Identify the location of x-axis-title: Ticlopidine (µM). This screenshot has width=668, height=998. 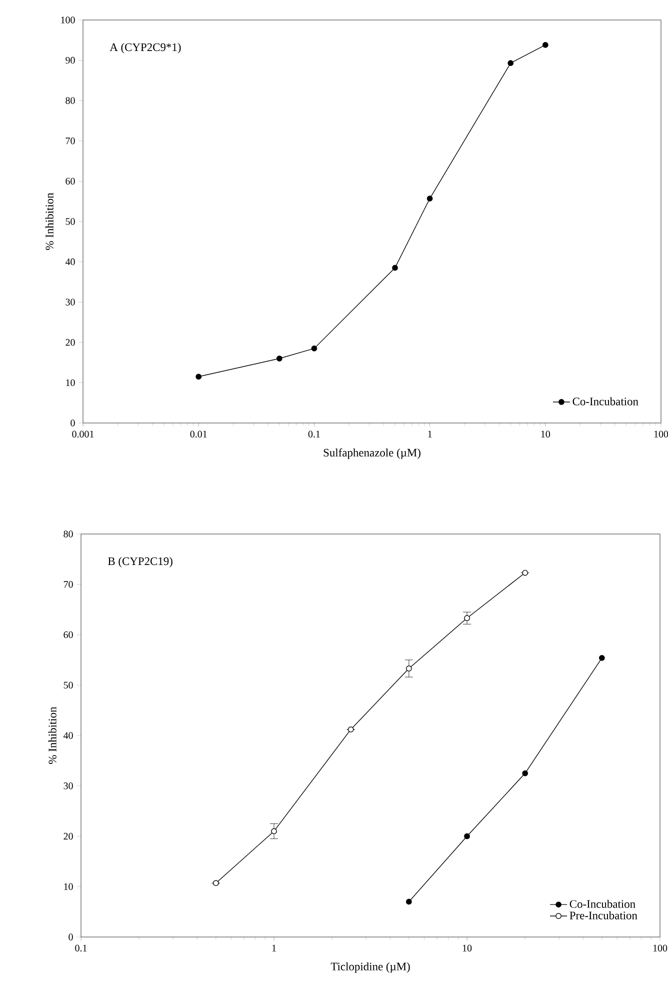
(370, 967).